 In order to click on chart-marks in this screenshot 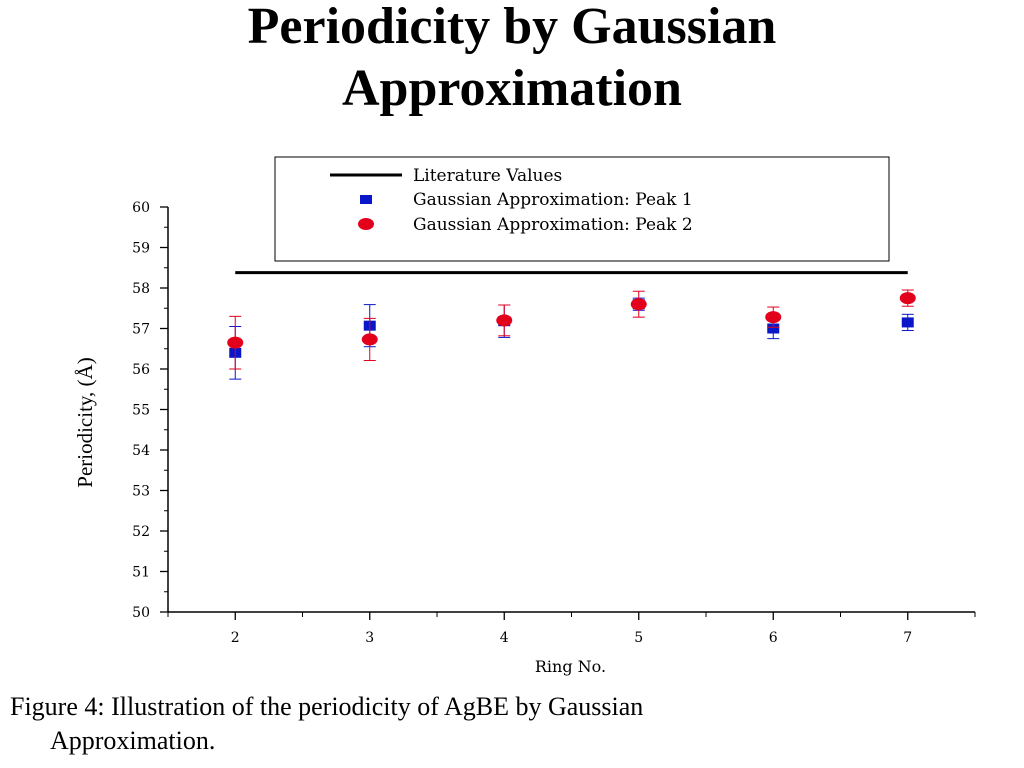, I will do `click(571, 325)`.